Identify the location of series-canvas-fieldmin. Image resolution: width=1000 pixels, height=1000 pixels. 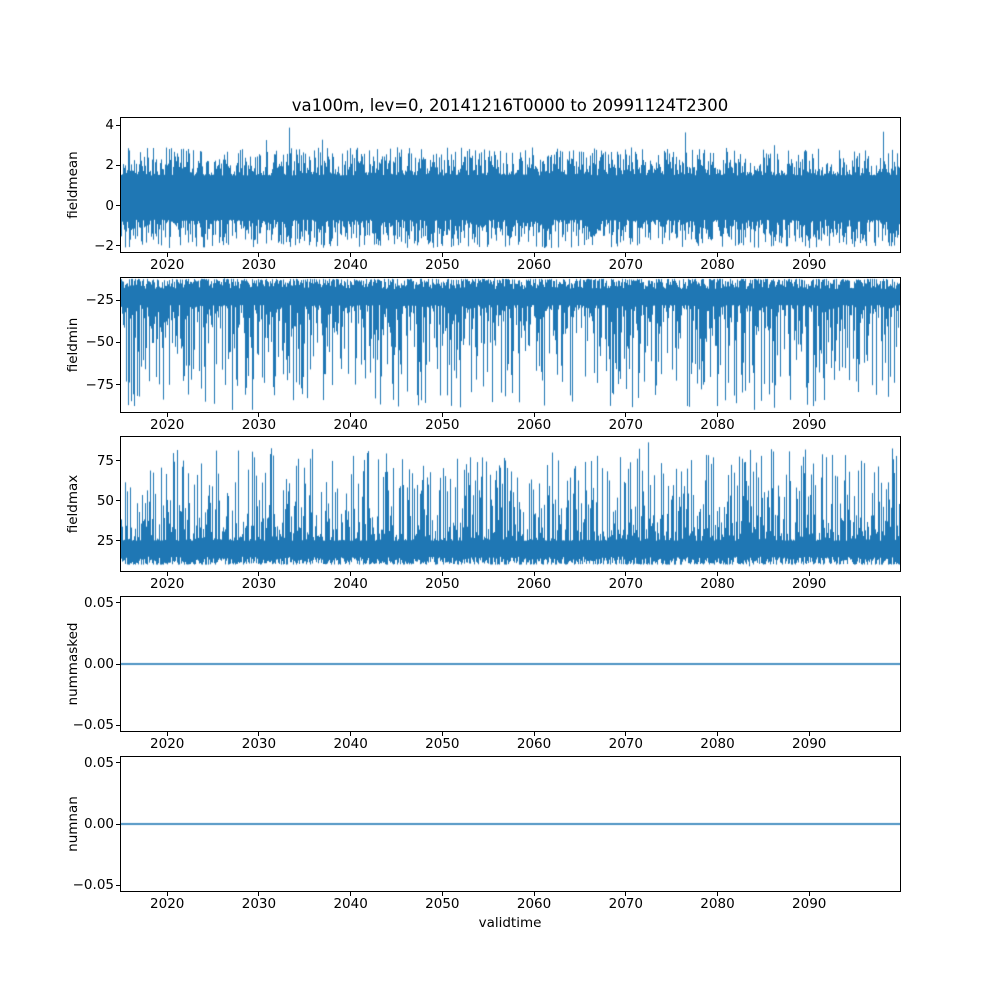
(510, 345).